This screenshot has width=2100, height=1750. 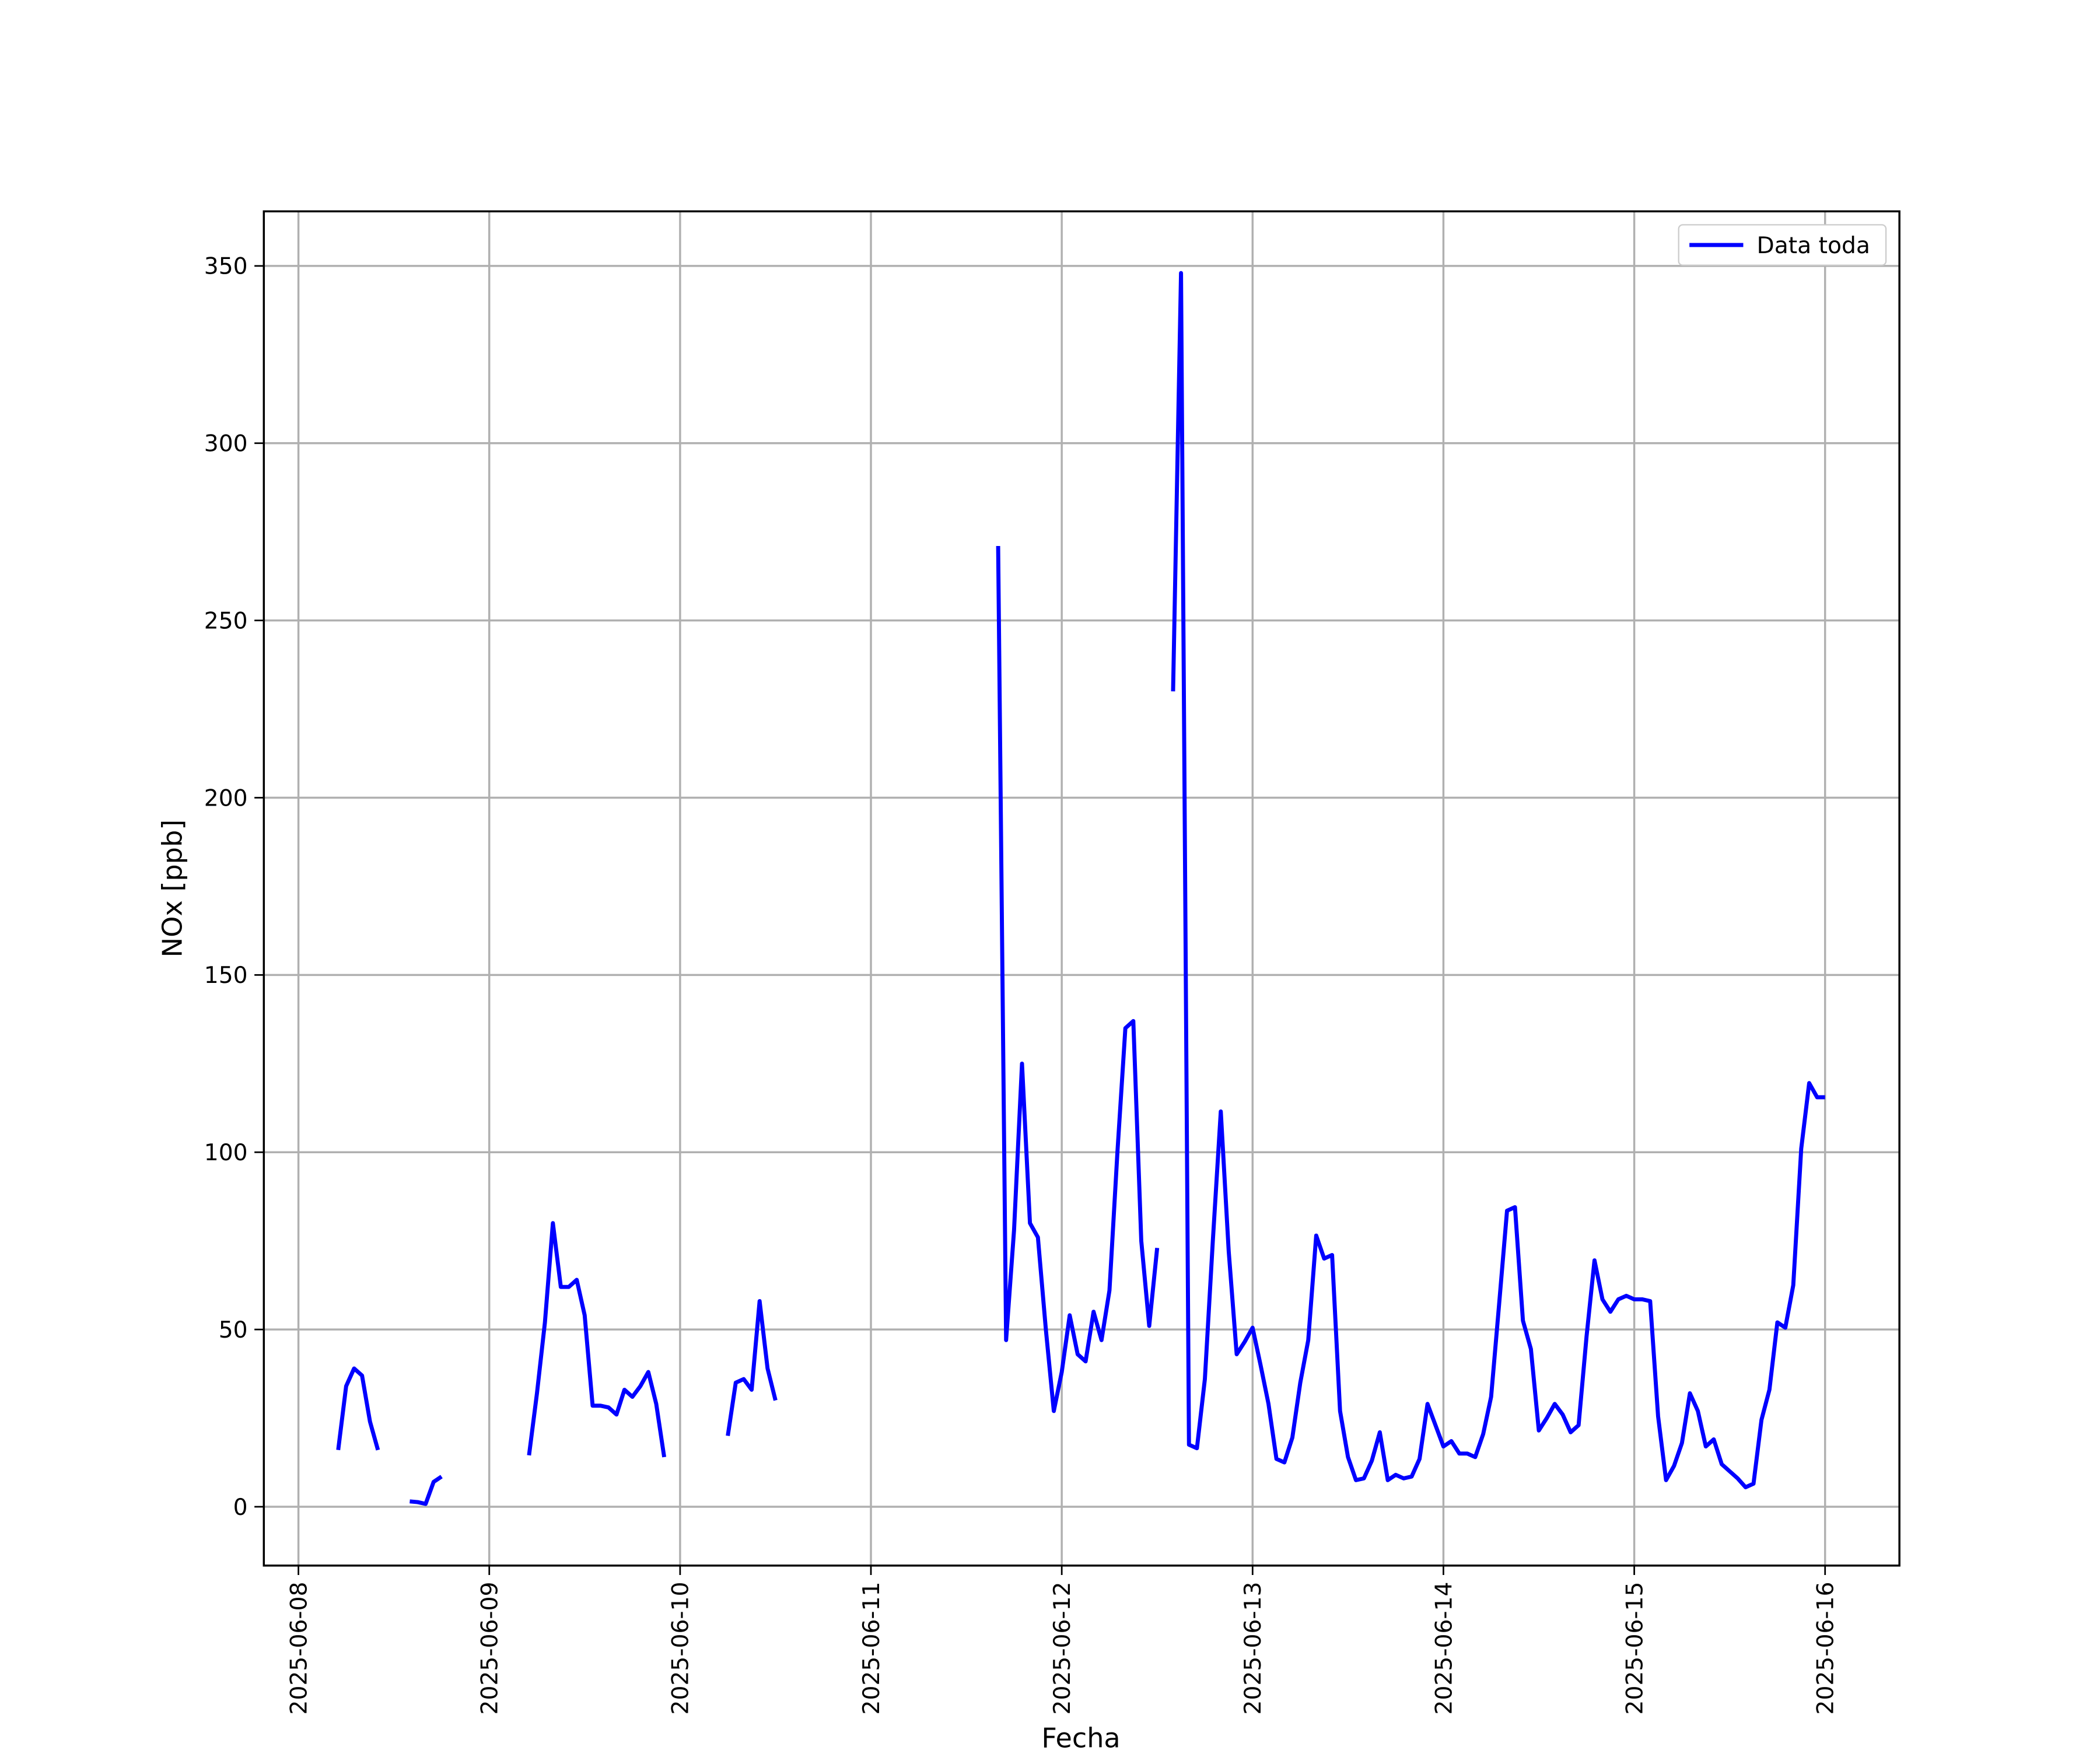 I want to click on x-tick-label: 2025-06-13, so click(x=1253, y=1648).